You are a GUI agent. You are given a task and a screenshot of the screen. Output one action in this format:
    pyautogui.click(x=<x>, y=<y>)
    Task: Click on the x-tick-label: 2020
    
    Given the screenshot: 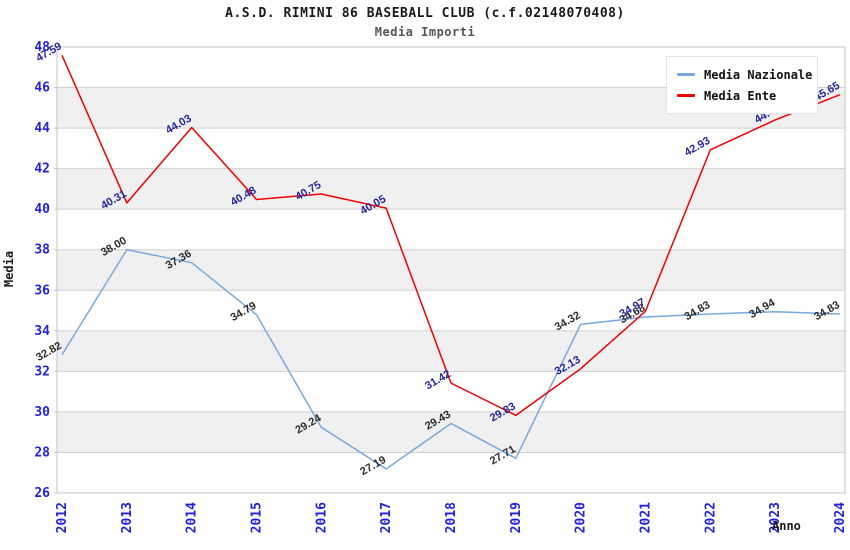 What is the action you would take?
    pyautogui.click(x=581, y=517)
    